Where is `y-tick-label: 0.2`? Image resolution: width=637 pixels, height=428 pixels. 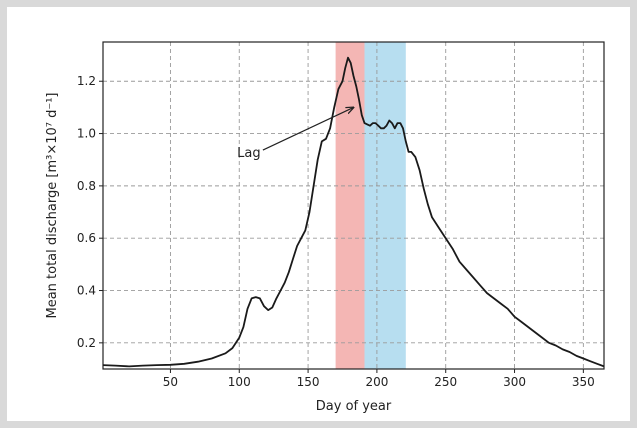 y-tick-label: 0.2 is located at coordinates (86, 343).